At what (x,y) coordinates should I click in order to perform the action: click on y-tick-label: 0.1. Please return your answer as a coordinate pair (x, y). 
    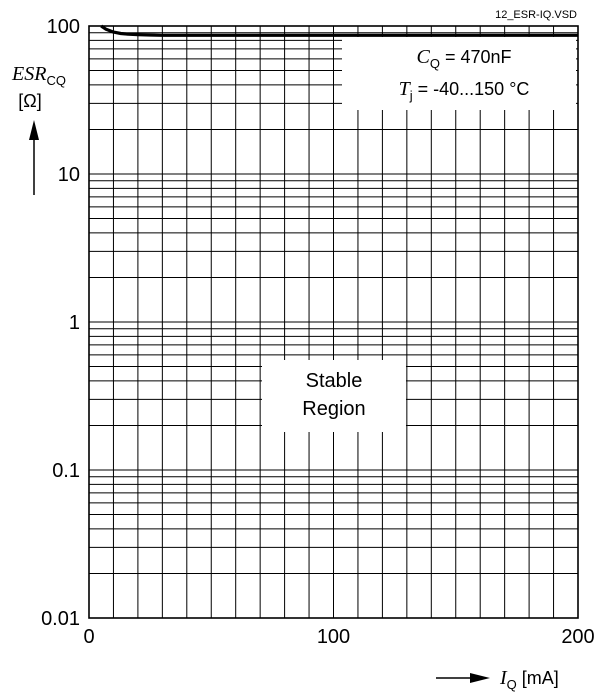
    Looking at the image, I should click on (66, 471).